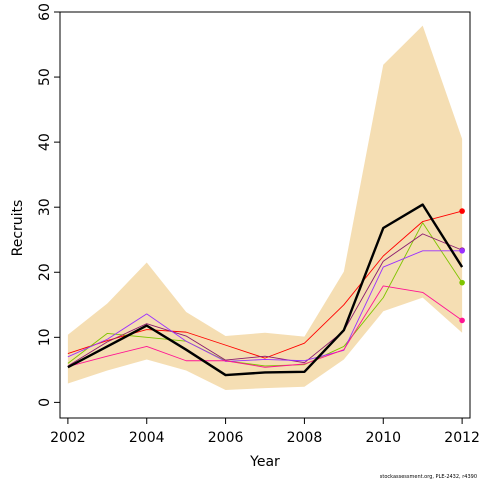  I want to click on x-axis-title: Year, so click(264, 462).